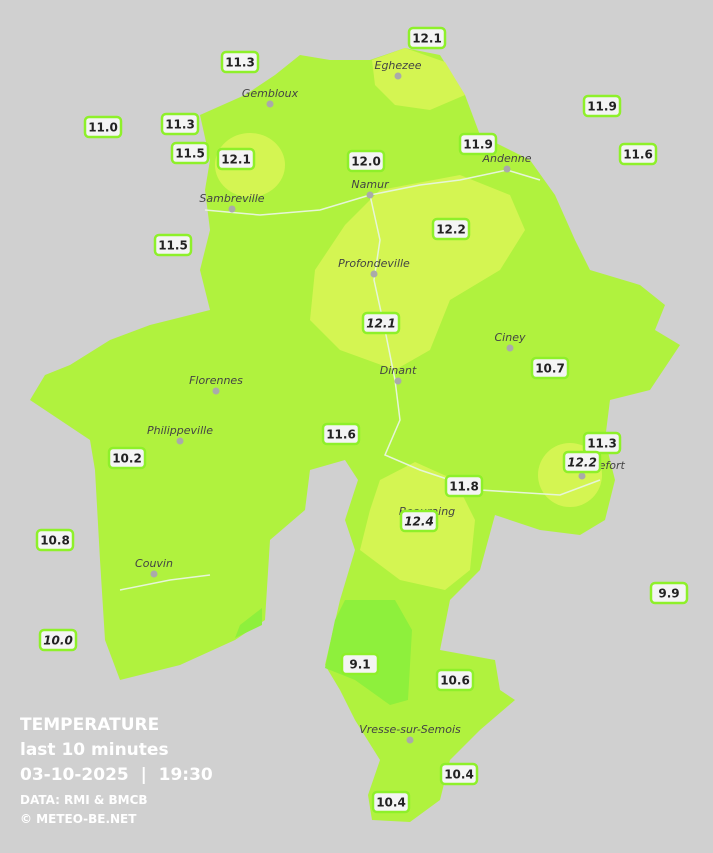 The height and width of the screenshot is (853, 713). Describe the element at coordinates (410, 729) in the screenshot. I see `town-label: Vresse-sur-Semois` at that location.